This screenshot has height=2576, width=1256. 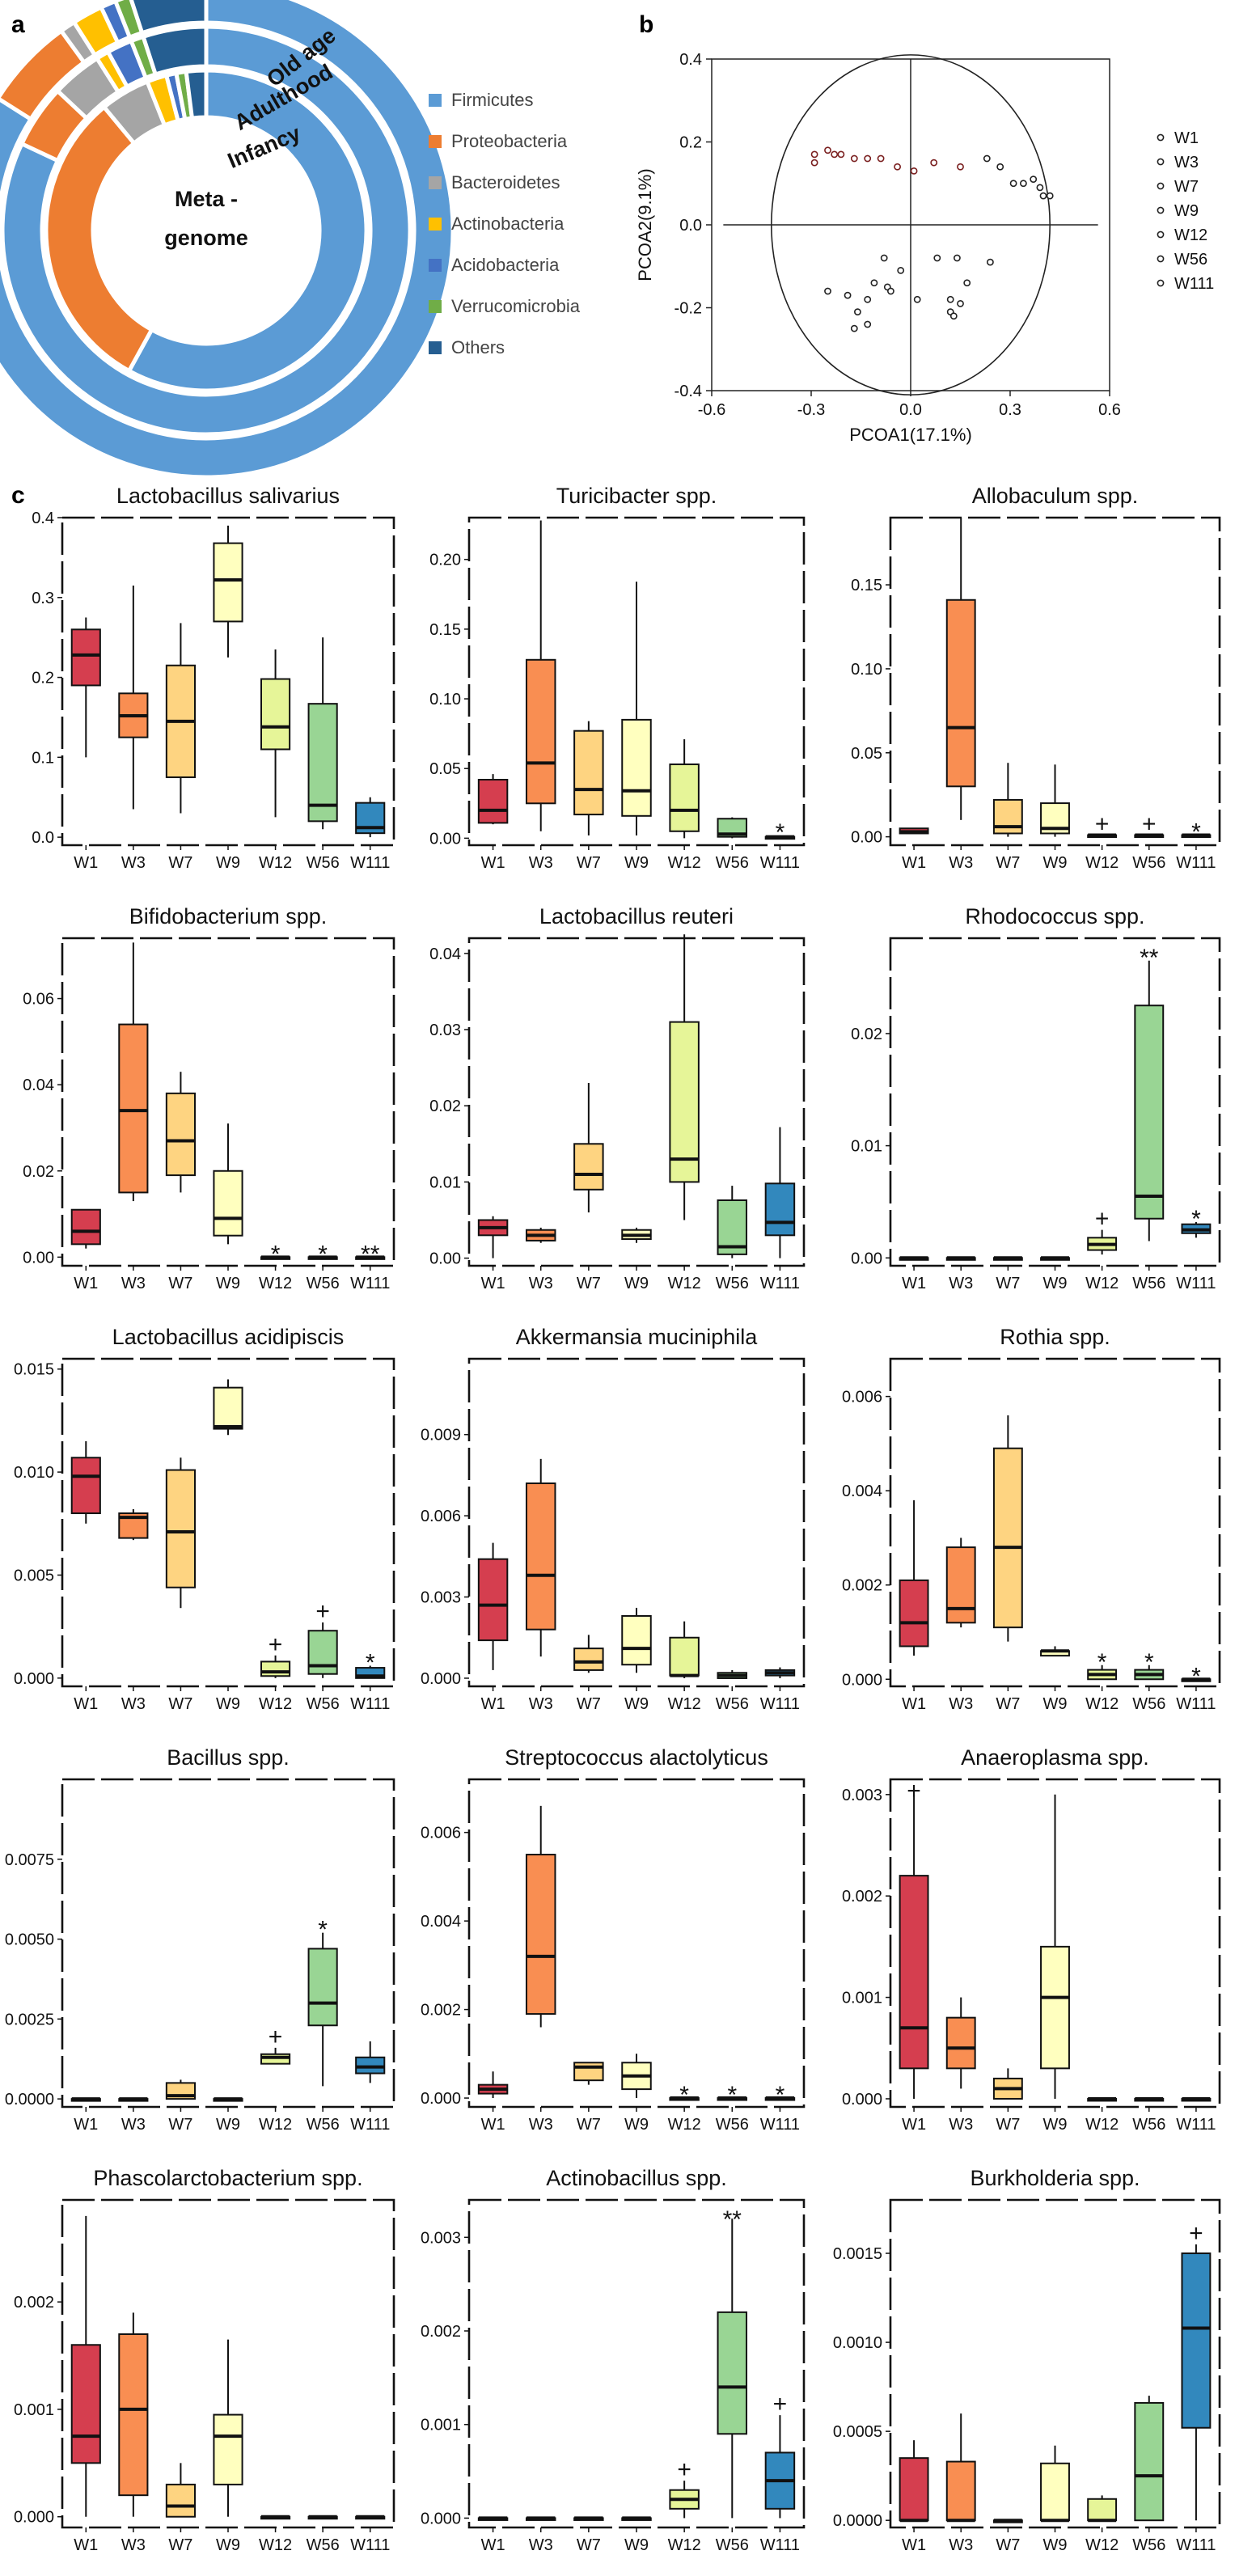 I want to click on plot-title: Turicibacter spp., so click(x=636, y=496).